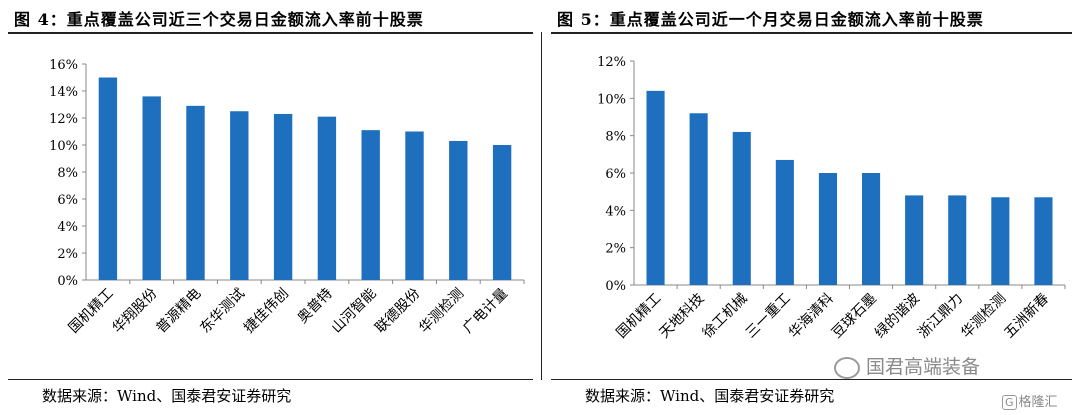  What do you see at coordinates (63, 92) in the screenshot?
I see `y-tick-label: 14%` at bounding box center [63, 92].